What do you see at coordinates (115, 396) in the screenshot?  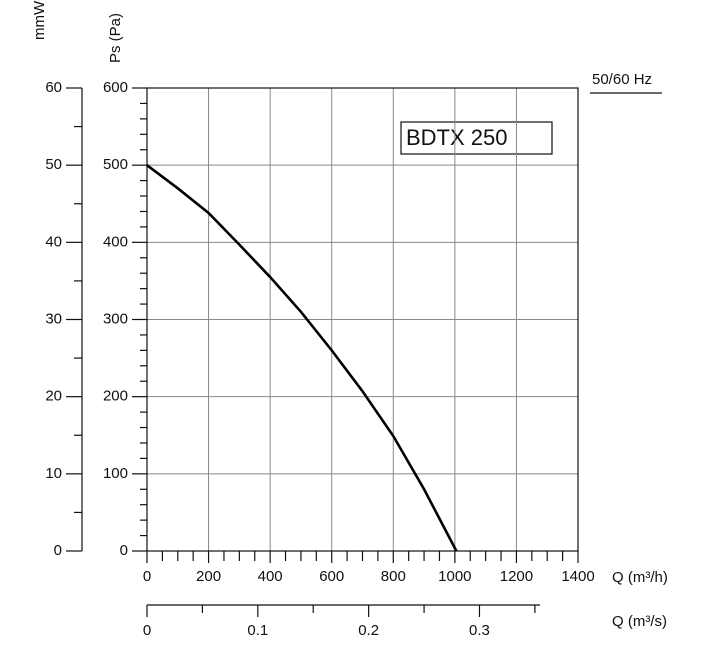 I see `y-tick-label: 200` at bounding box center [115, 396].